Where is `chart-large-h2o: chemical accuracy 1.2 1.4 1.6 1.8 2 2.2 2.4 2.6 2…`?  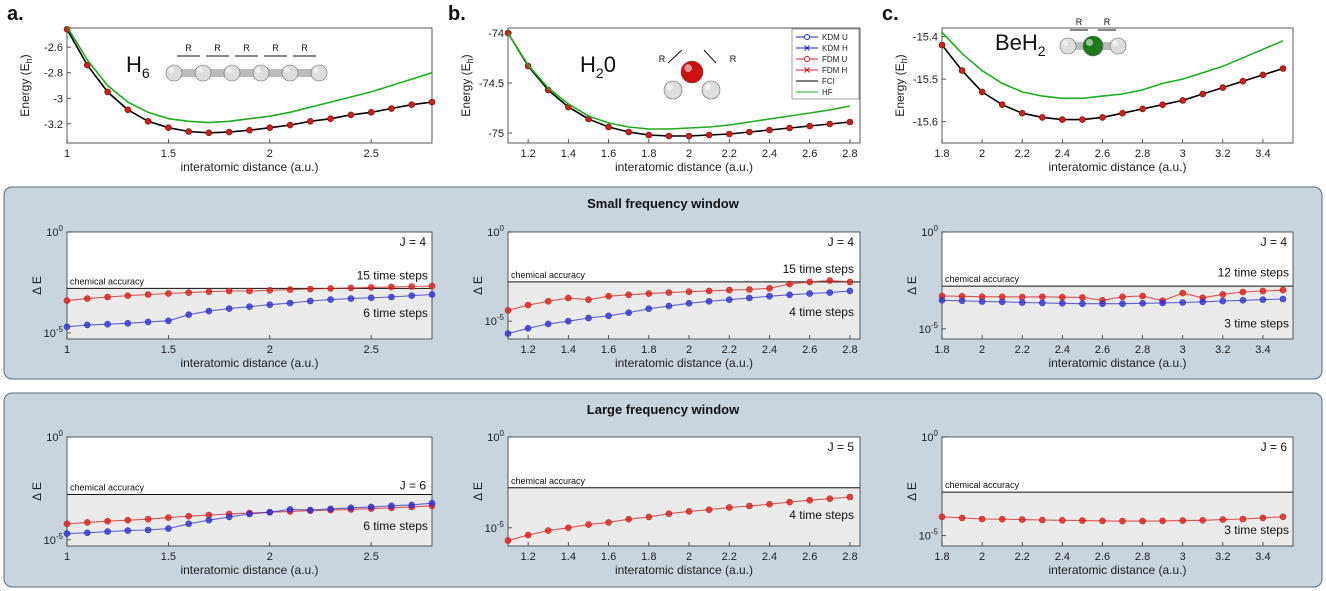 chart-large-h2o: chemical accuracy 1.2 1.4 1.6 1.8 2 2.2 2.4 2.6 2… is located at coordinates (666, 503).